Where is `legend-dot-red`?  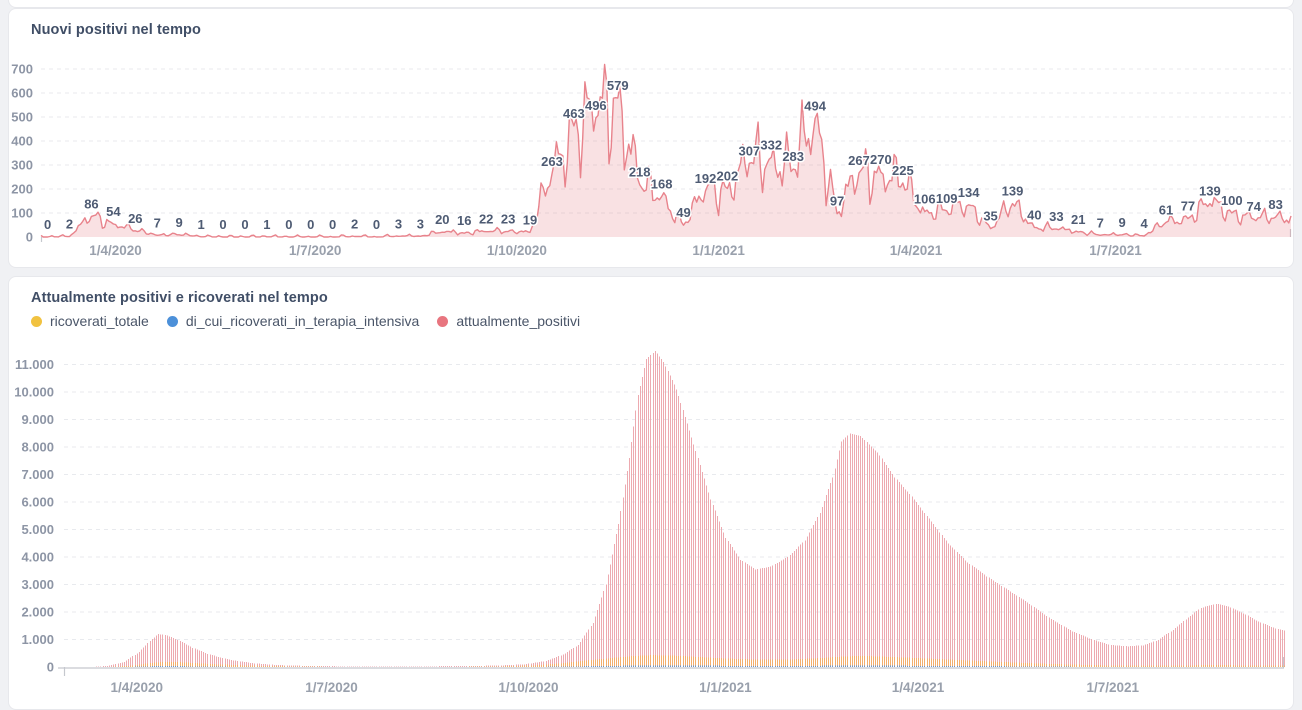
legend-dot-red is located at coordinates (443, 321).